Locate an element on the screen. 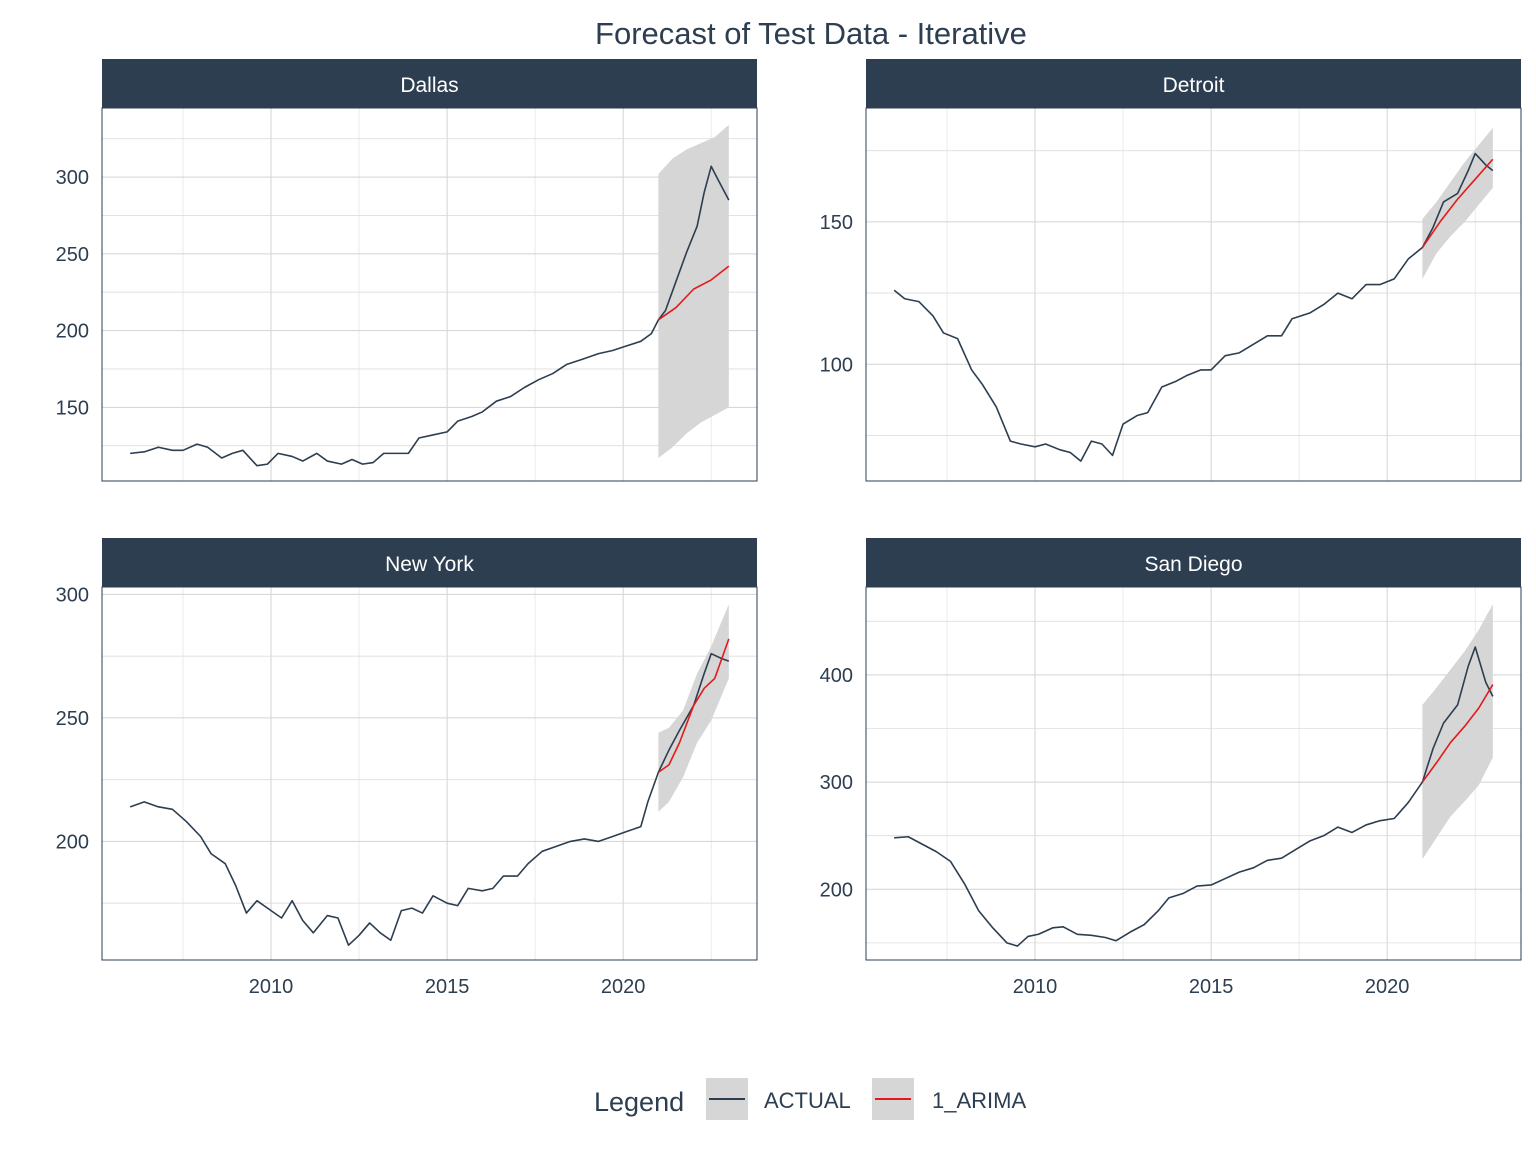 The image size is (1536, 1157). facet-label-detroit: Detroit is located at coordinates (1194, 85).